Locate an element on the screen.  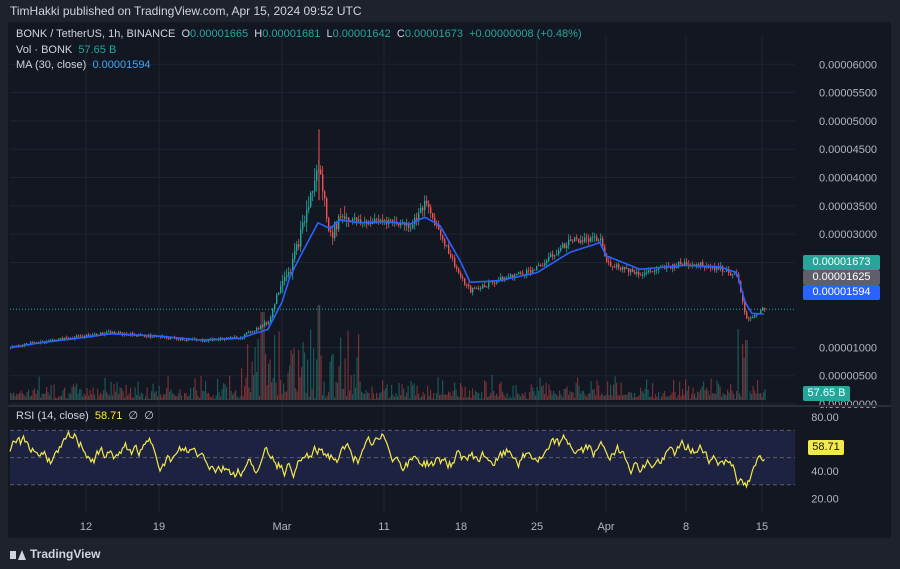
ma-label: MA (30, close) is located at coordinates (51, 65).